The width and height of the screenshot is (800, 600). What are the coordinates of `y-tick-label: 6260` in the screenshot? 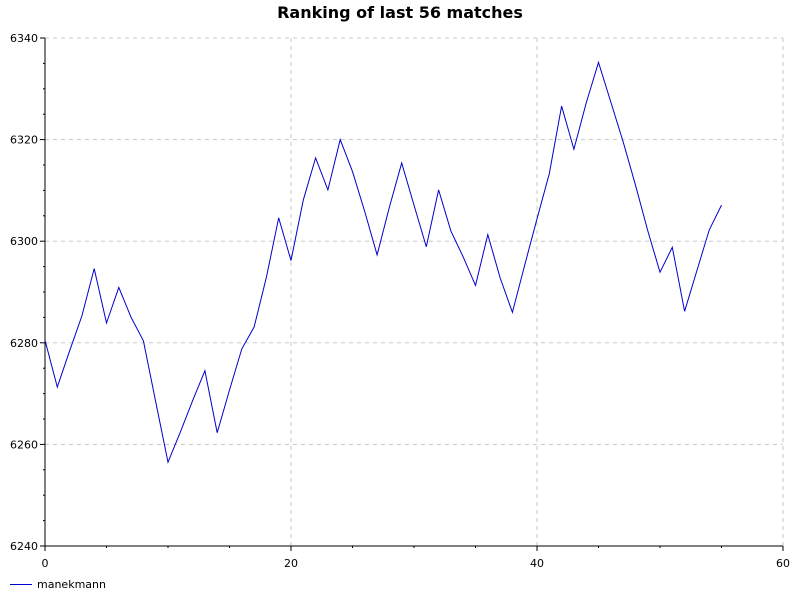 It's located at (24, 444).